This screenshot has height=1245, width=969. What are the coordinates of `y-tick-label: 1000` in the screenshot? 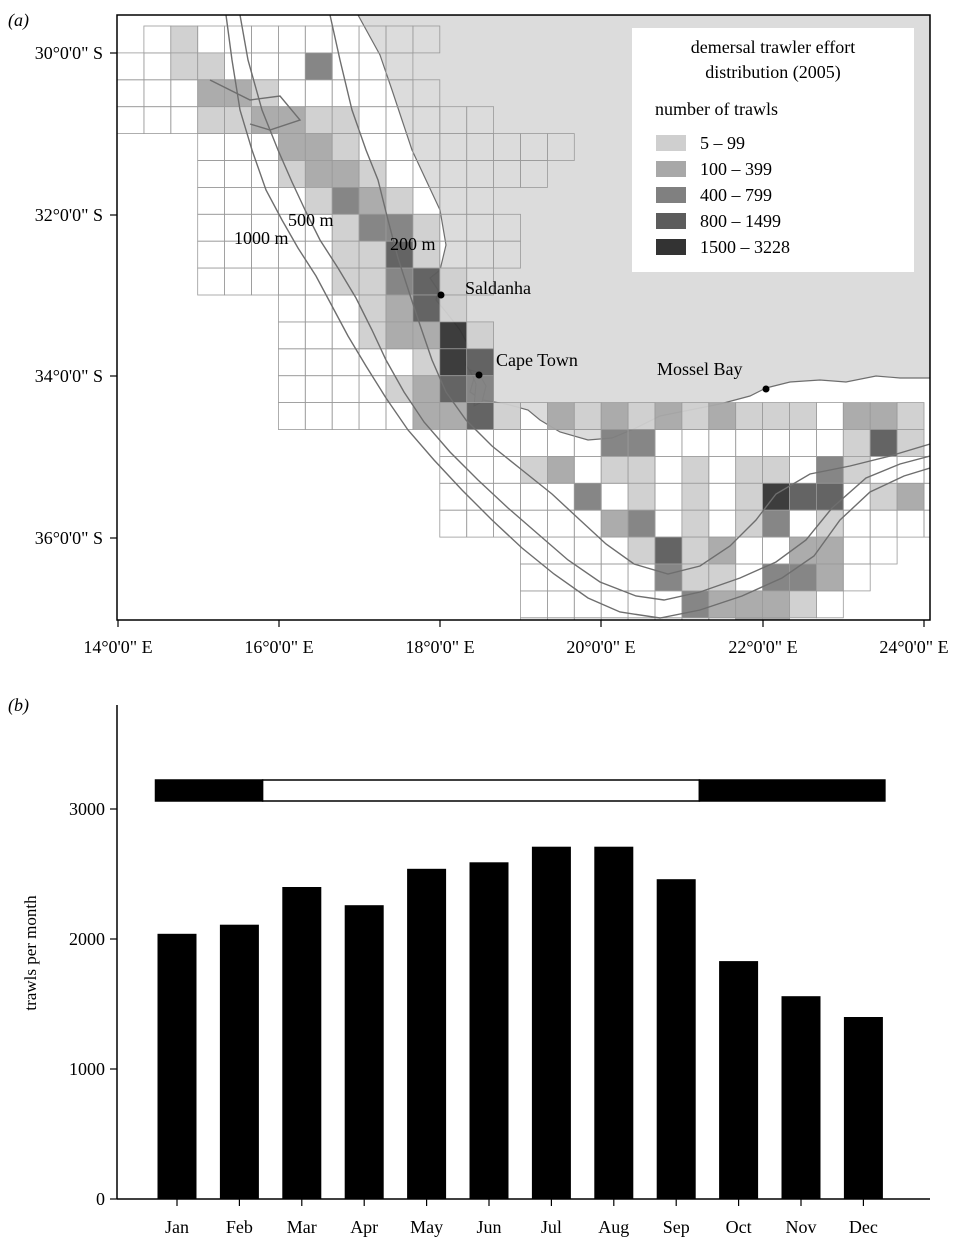 It's located at (87, 1069).